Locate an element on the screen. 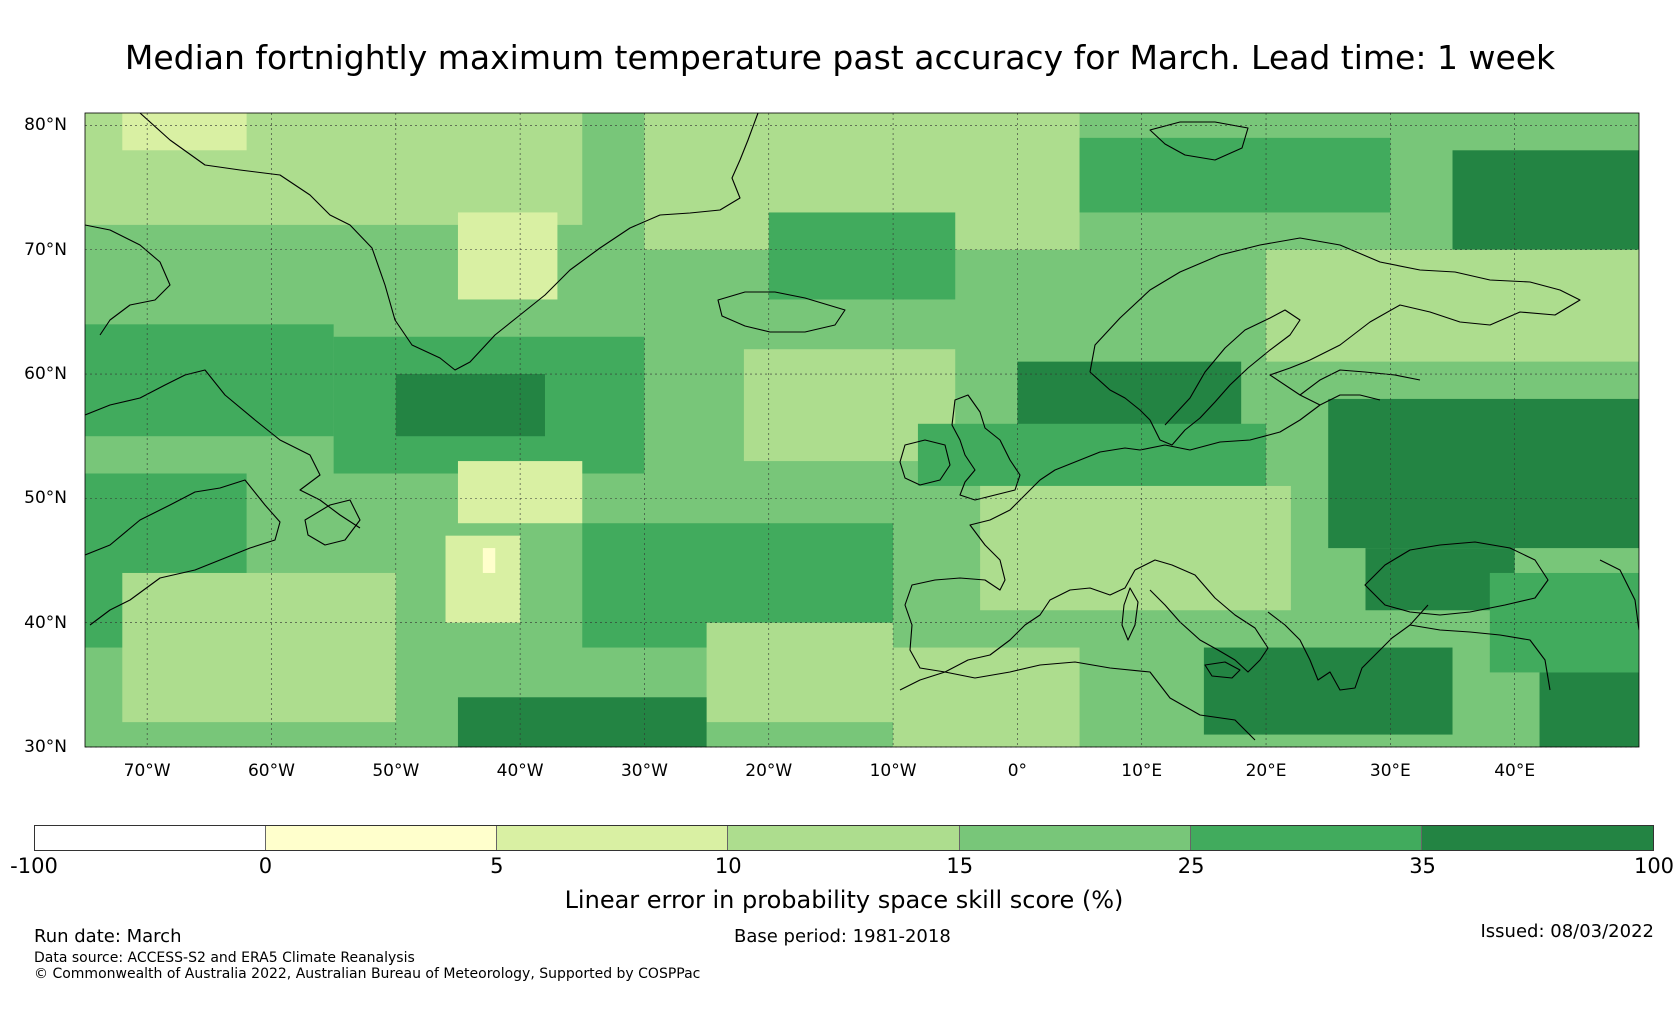 The height and width of the screenshot is (1020, 1680). colorbar-tick-label: 100 is located at coordinates (1654, 866).